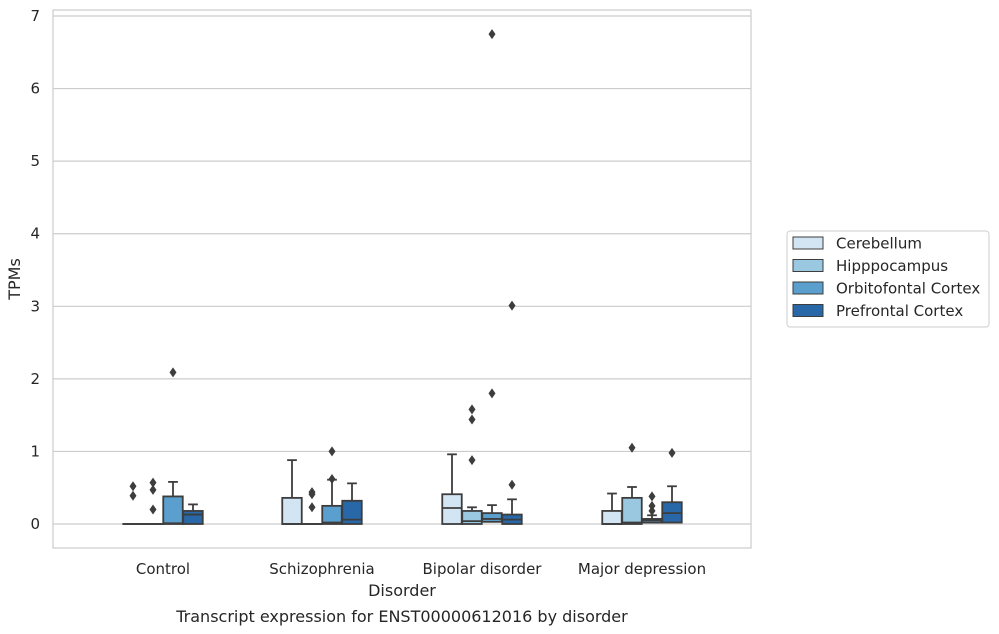  Describe the element at coordinates (35, 161) in the screenshot. I see `y-tick-label: 5` at that location.